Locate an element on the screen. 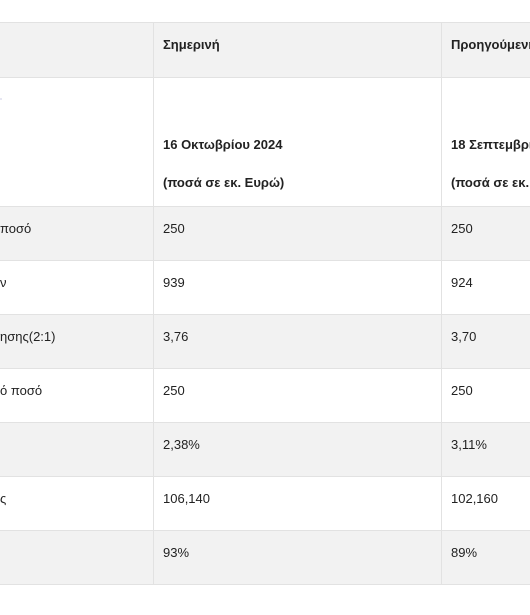  table-row: ησης(2:1) 3,76 3,70 is located at coordinates (265, 342).